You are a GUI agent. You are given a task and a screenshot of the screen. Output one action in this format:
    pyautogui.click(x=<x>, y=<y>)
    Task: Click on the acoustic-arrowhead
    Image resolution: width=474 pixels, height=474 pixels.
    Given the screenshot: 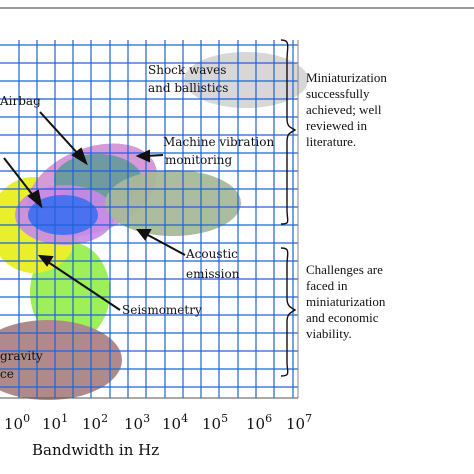 What is the action you would take?
    pyautogui.click(x=143, y=235)
    